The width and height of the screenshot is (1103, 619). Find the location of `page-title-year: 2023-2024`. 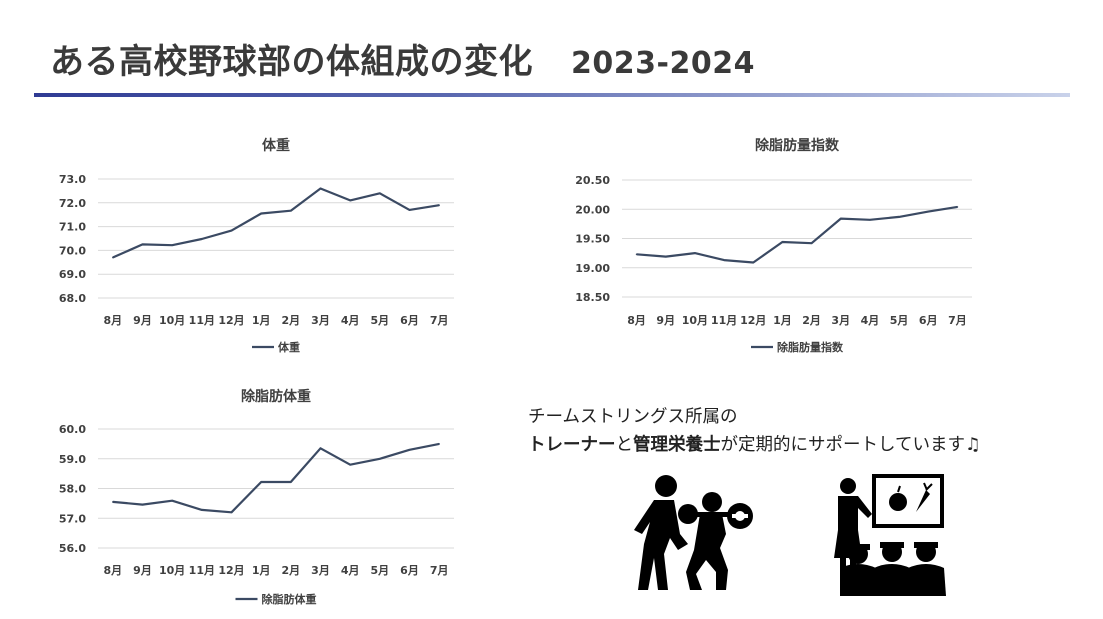

page-title-year: 2023-2024 is located at coordinates (663, 63).